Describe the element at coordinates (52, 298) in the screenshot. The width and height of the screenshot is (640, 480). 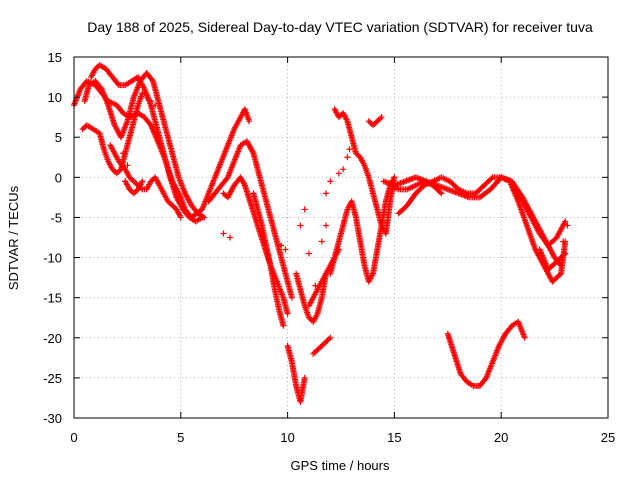
I see `y-tick-label: -15` at that location.